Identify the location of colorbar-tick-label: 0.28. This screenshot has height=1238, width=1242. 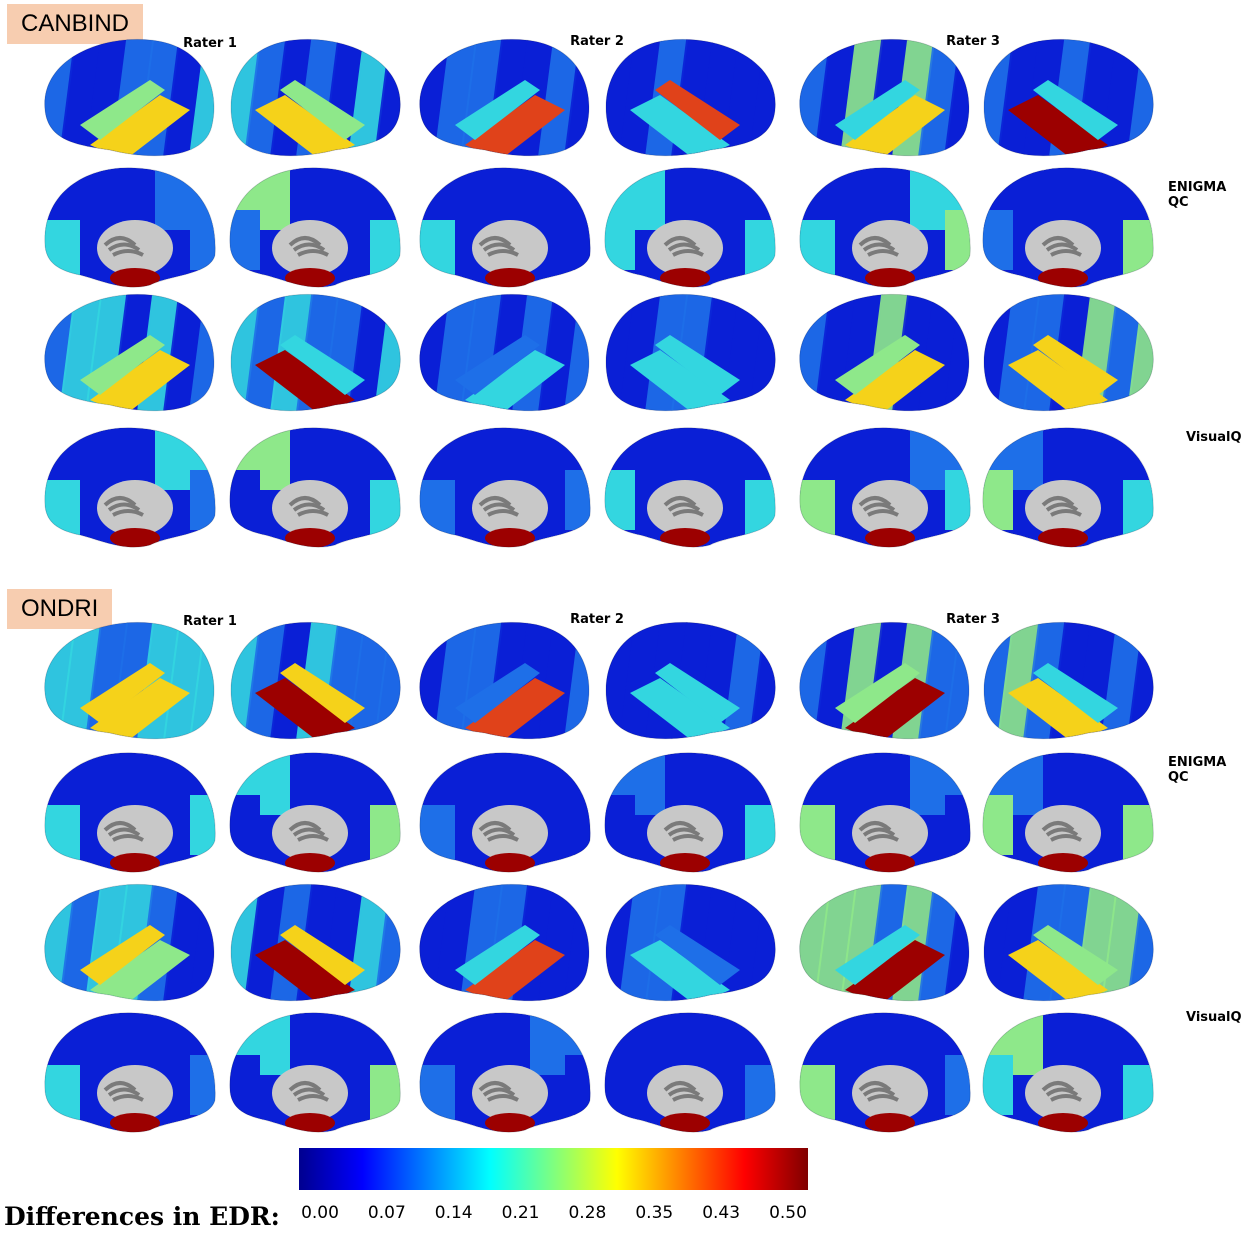
(587, 1213).